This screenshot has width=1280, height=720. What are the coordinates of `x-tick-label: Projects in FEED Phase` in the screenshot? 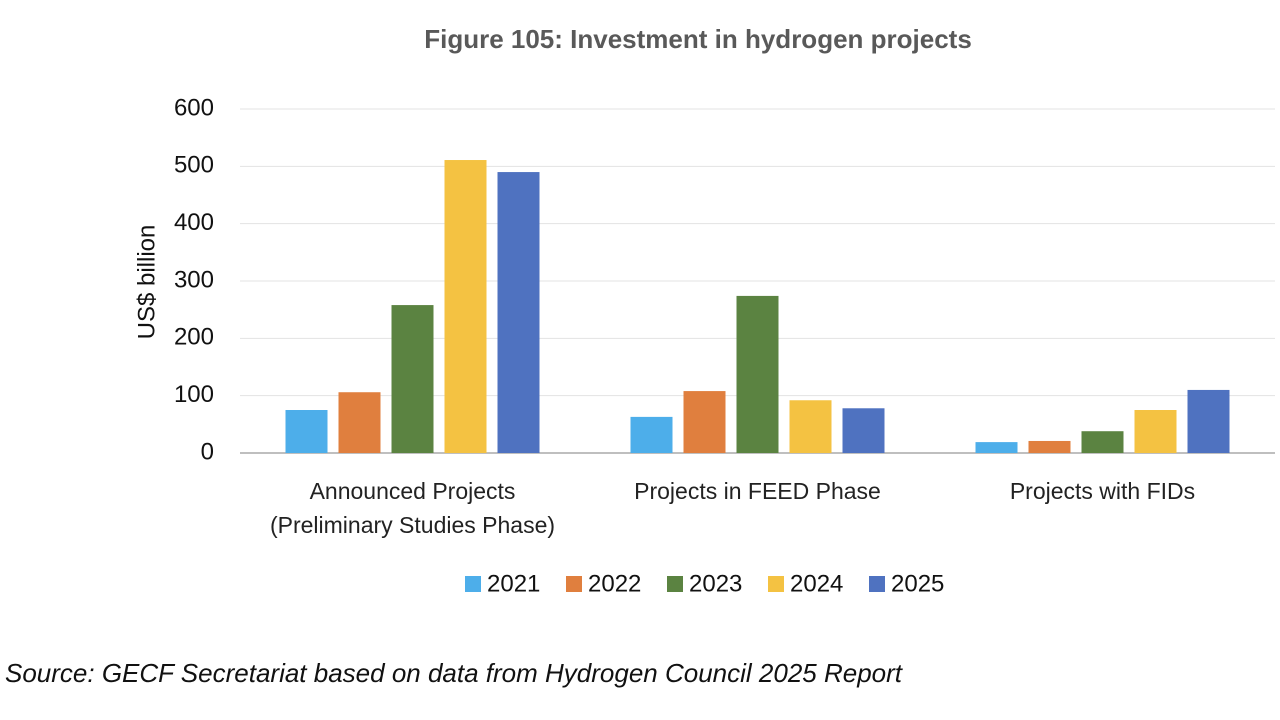 It's located at (757, 491).